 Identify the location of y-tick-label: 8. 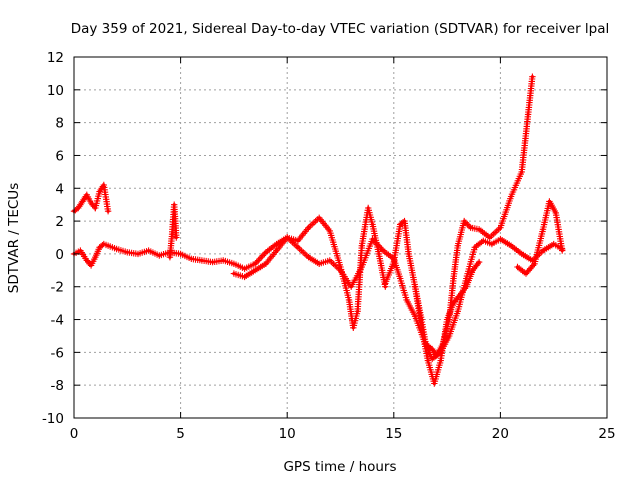
(59, 124).